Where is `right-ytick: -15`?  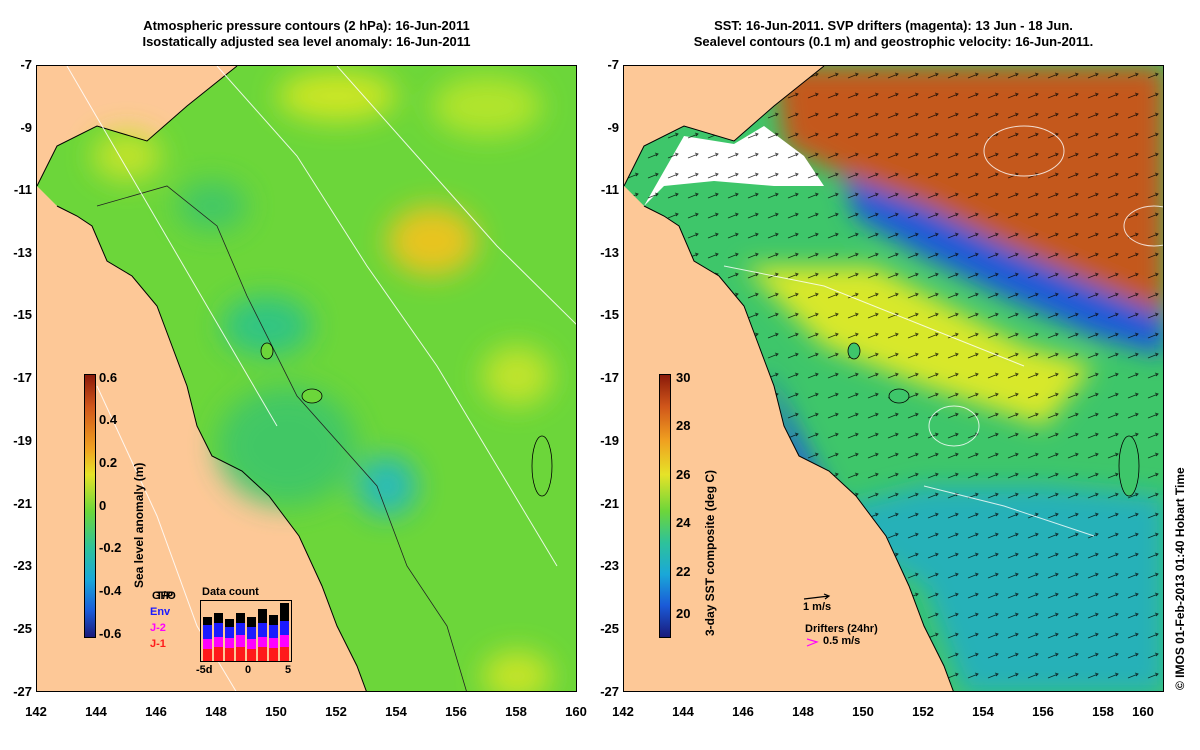
right-ytick: -15 is located at coordinates (609, 314).